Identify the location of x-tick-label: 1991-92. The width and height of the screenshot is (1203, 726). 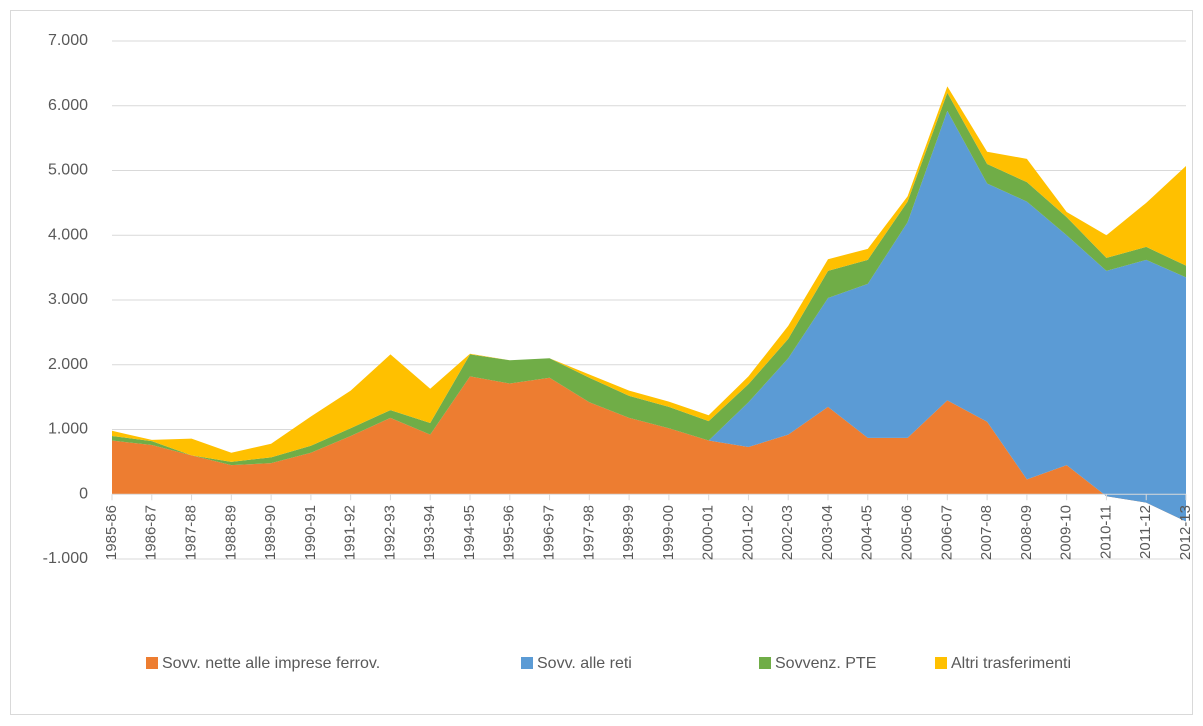
(350, 532).